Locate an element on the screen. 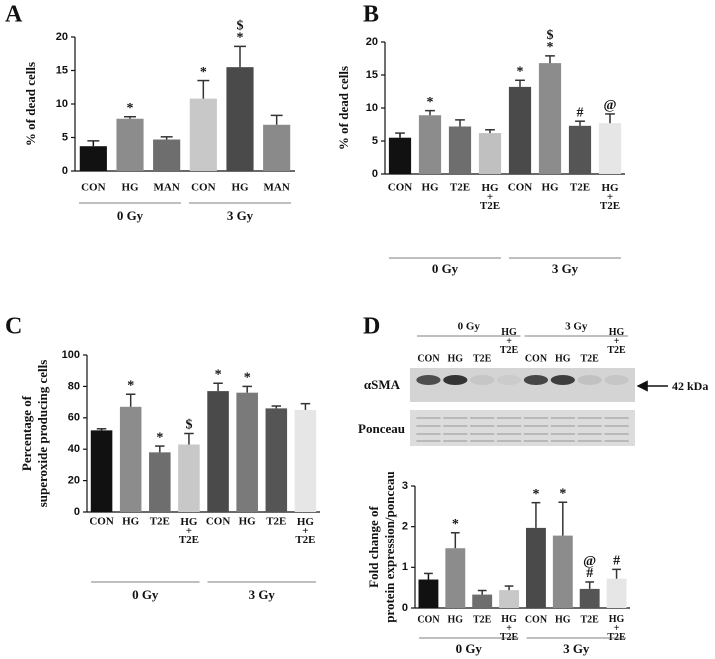  panel-label: D is located at coordinates (371, 327).